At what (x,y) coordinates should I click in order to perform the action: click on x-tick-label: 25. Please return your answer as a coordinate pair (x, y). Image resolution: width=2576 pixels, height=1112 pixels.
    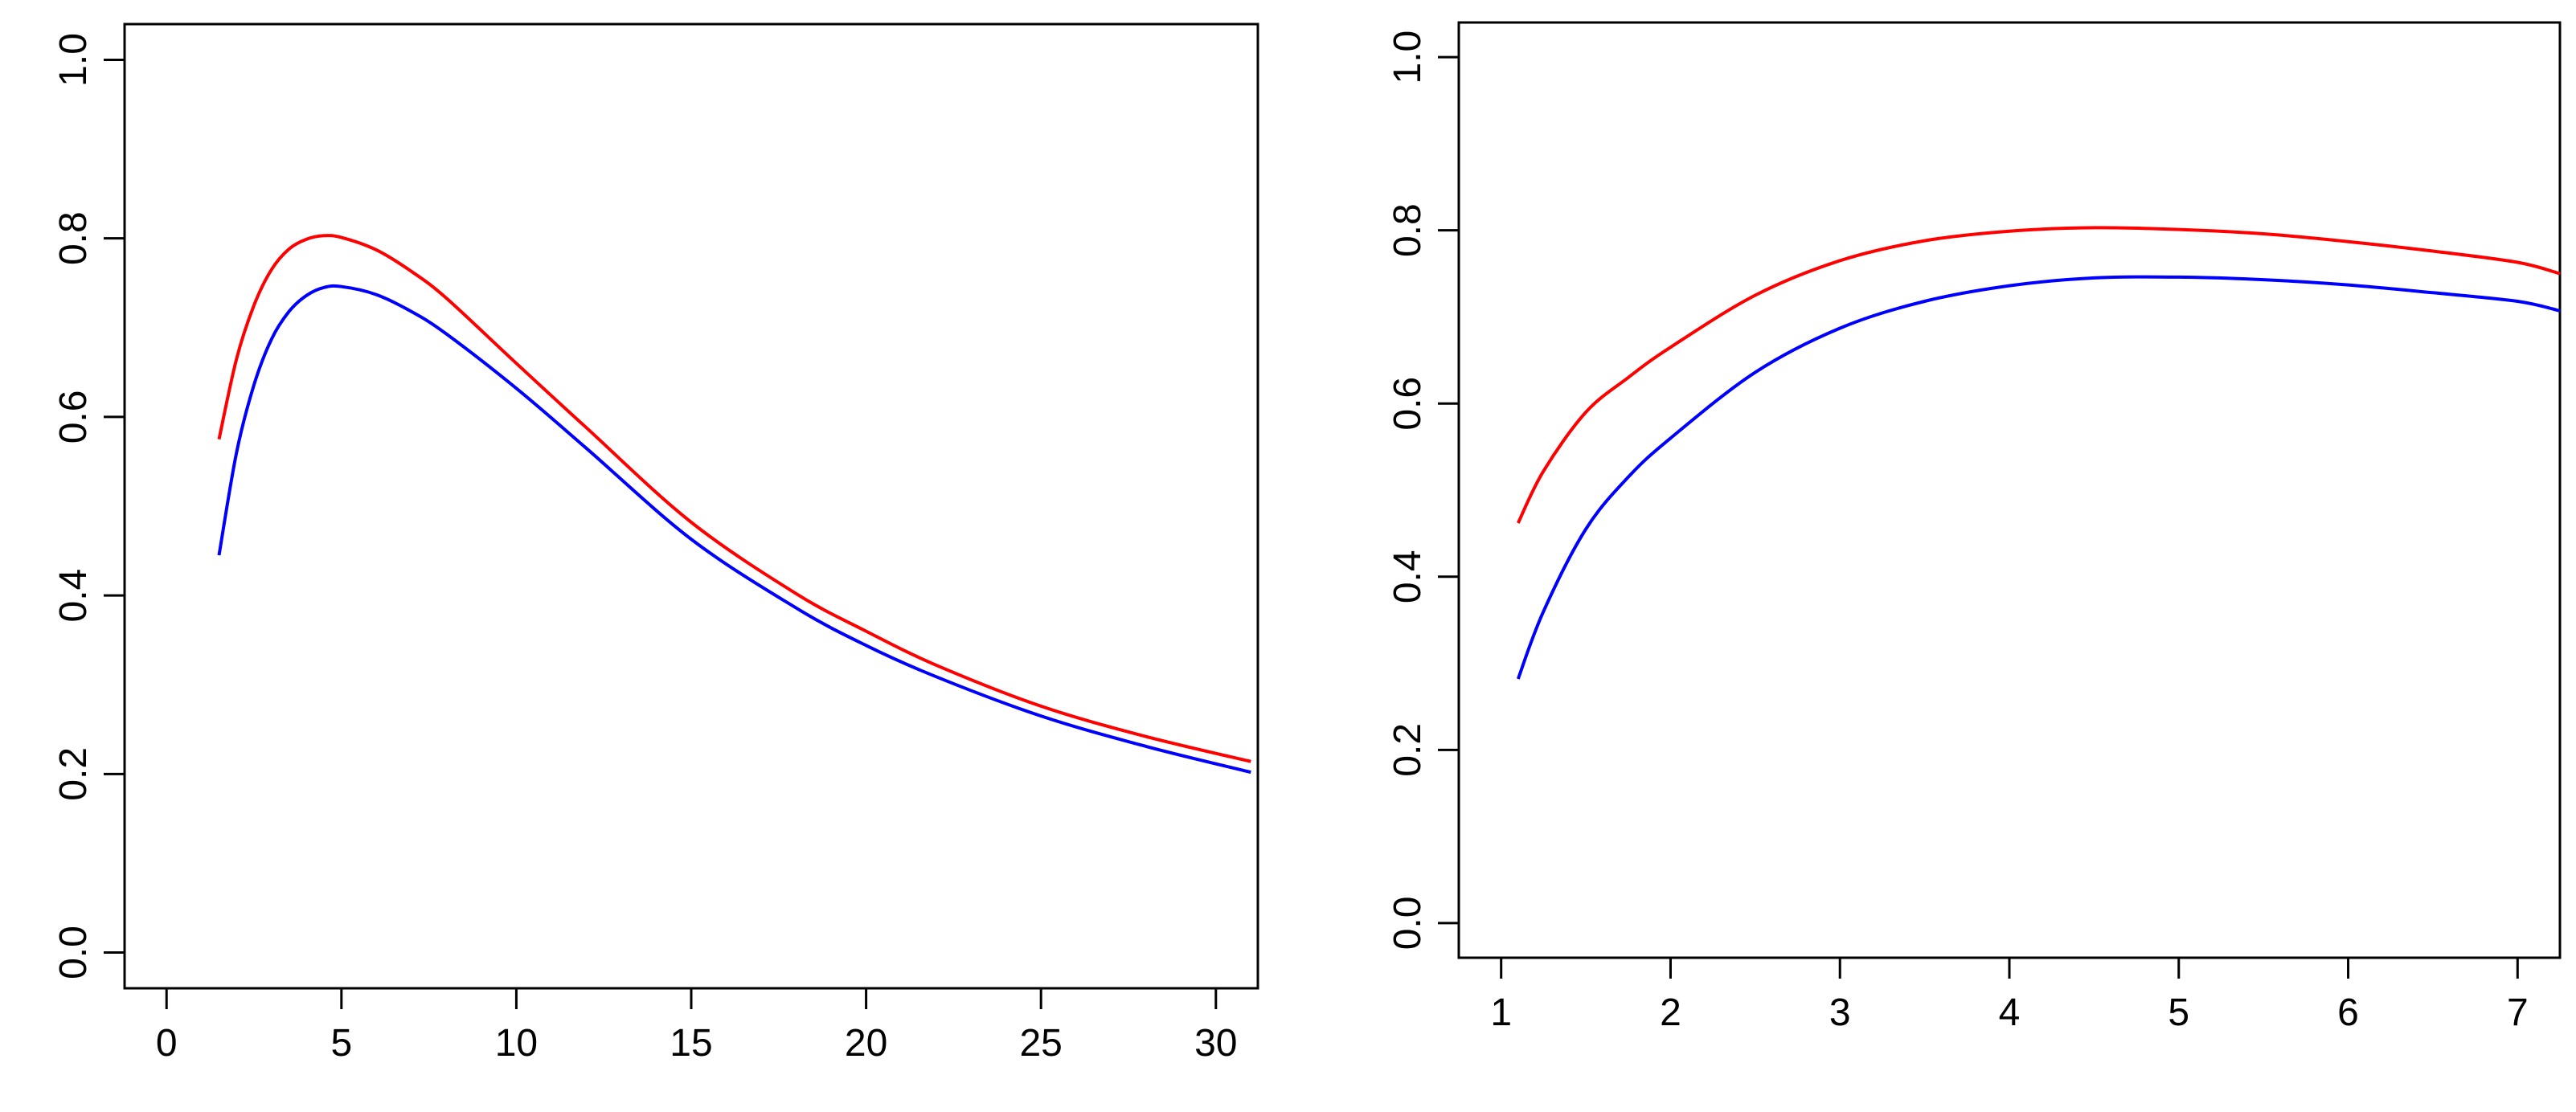
    Looking at the image, I should click on (1040, 1043).